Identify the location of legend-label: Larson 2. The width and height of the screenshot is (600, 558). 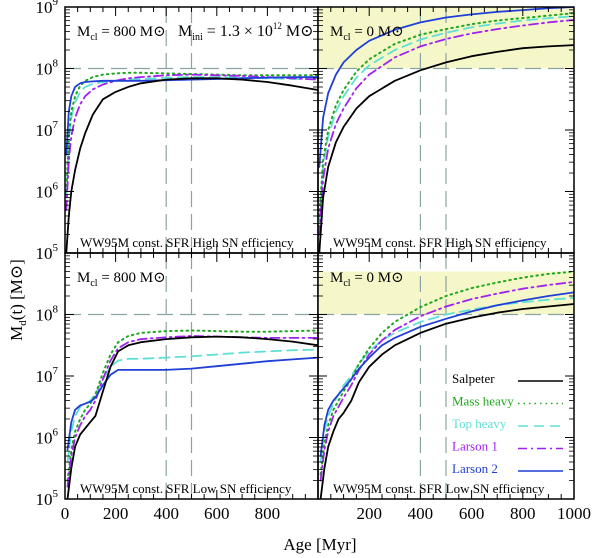
(475, 468).